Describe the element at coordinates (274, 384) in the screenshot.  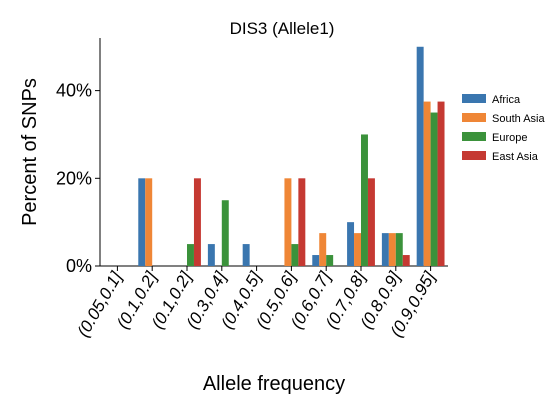
I see `x-axis-label: Allele frequency` at that location.